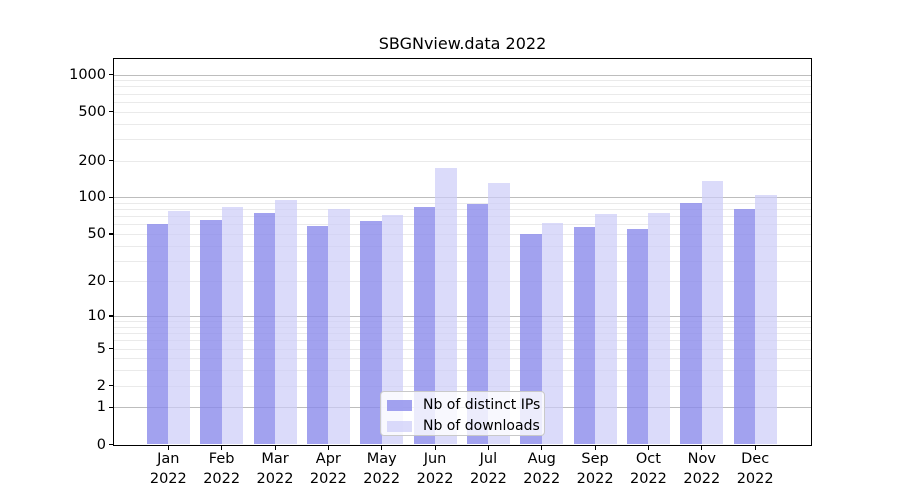 The width and height of the screenshot is (900, 500). What do you see at coordinates (648, 469) in the screenshot?
I see `x-tick-label: Oct 2022` at bounding box center [648, 469].